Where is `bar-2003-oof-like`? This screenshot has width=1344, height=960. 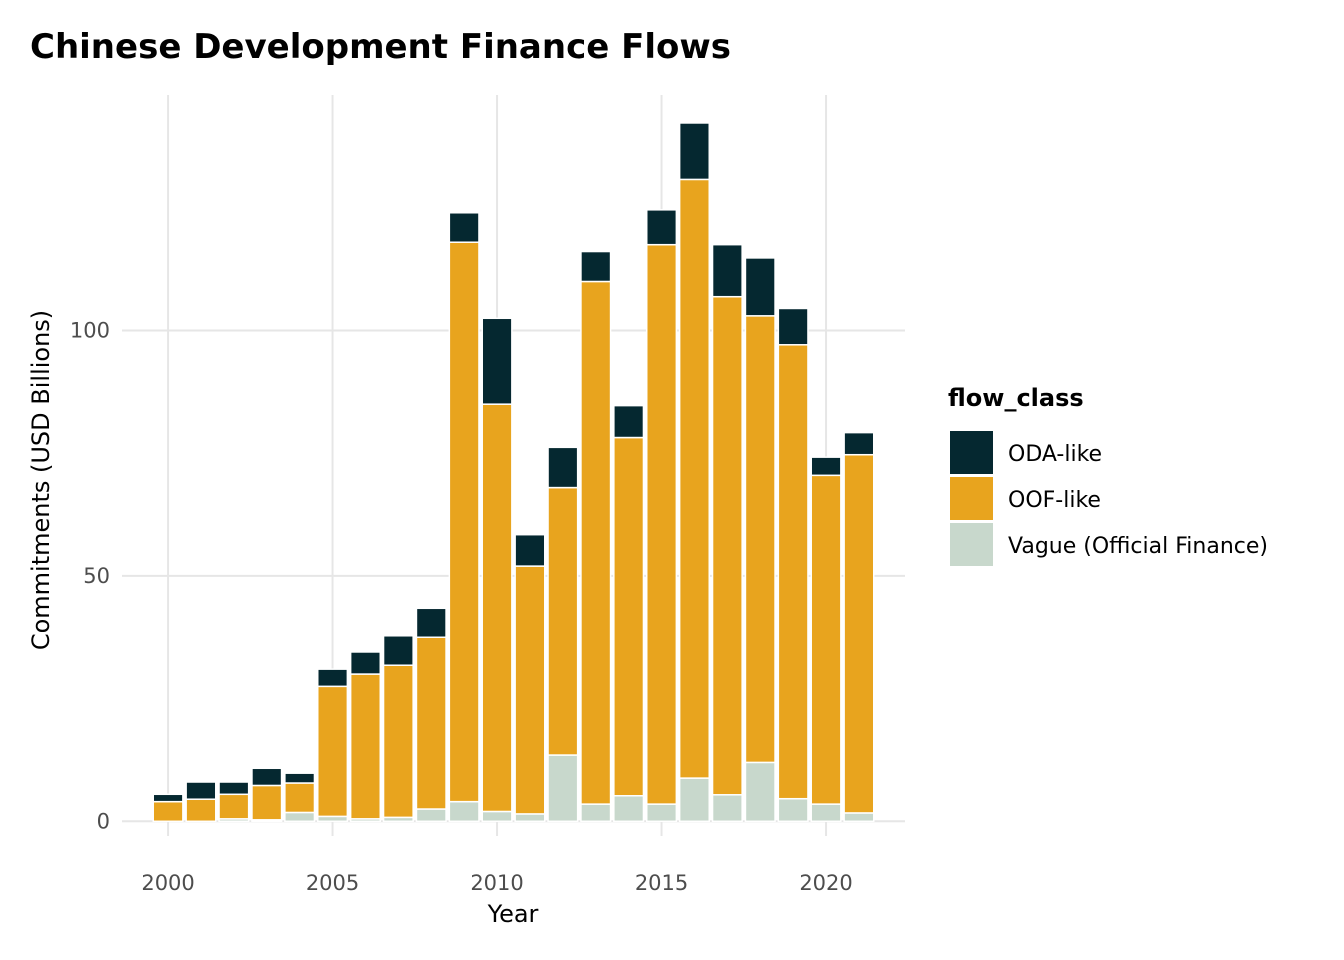 bar-2003-oof-like is located at coordinates (267, 802).